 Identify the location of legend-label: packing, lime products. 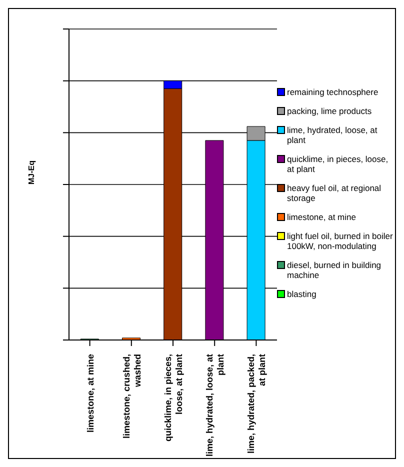
(329, 111).